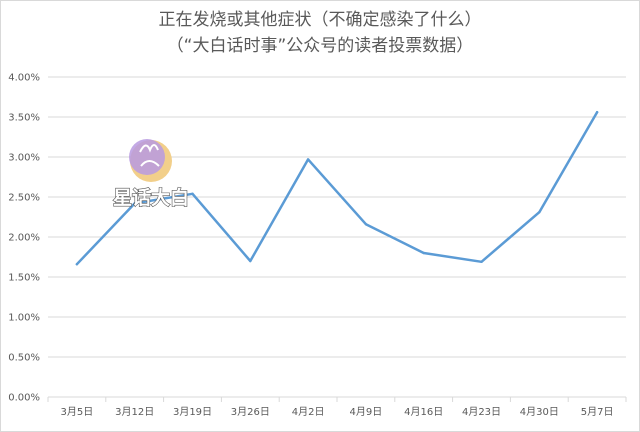  Describe the element at coordinates (24, 398) in the screenshot. I see `y-tick-label: 0.00%` at that location.